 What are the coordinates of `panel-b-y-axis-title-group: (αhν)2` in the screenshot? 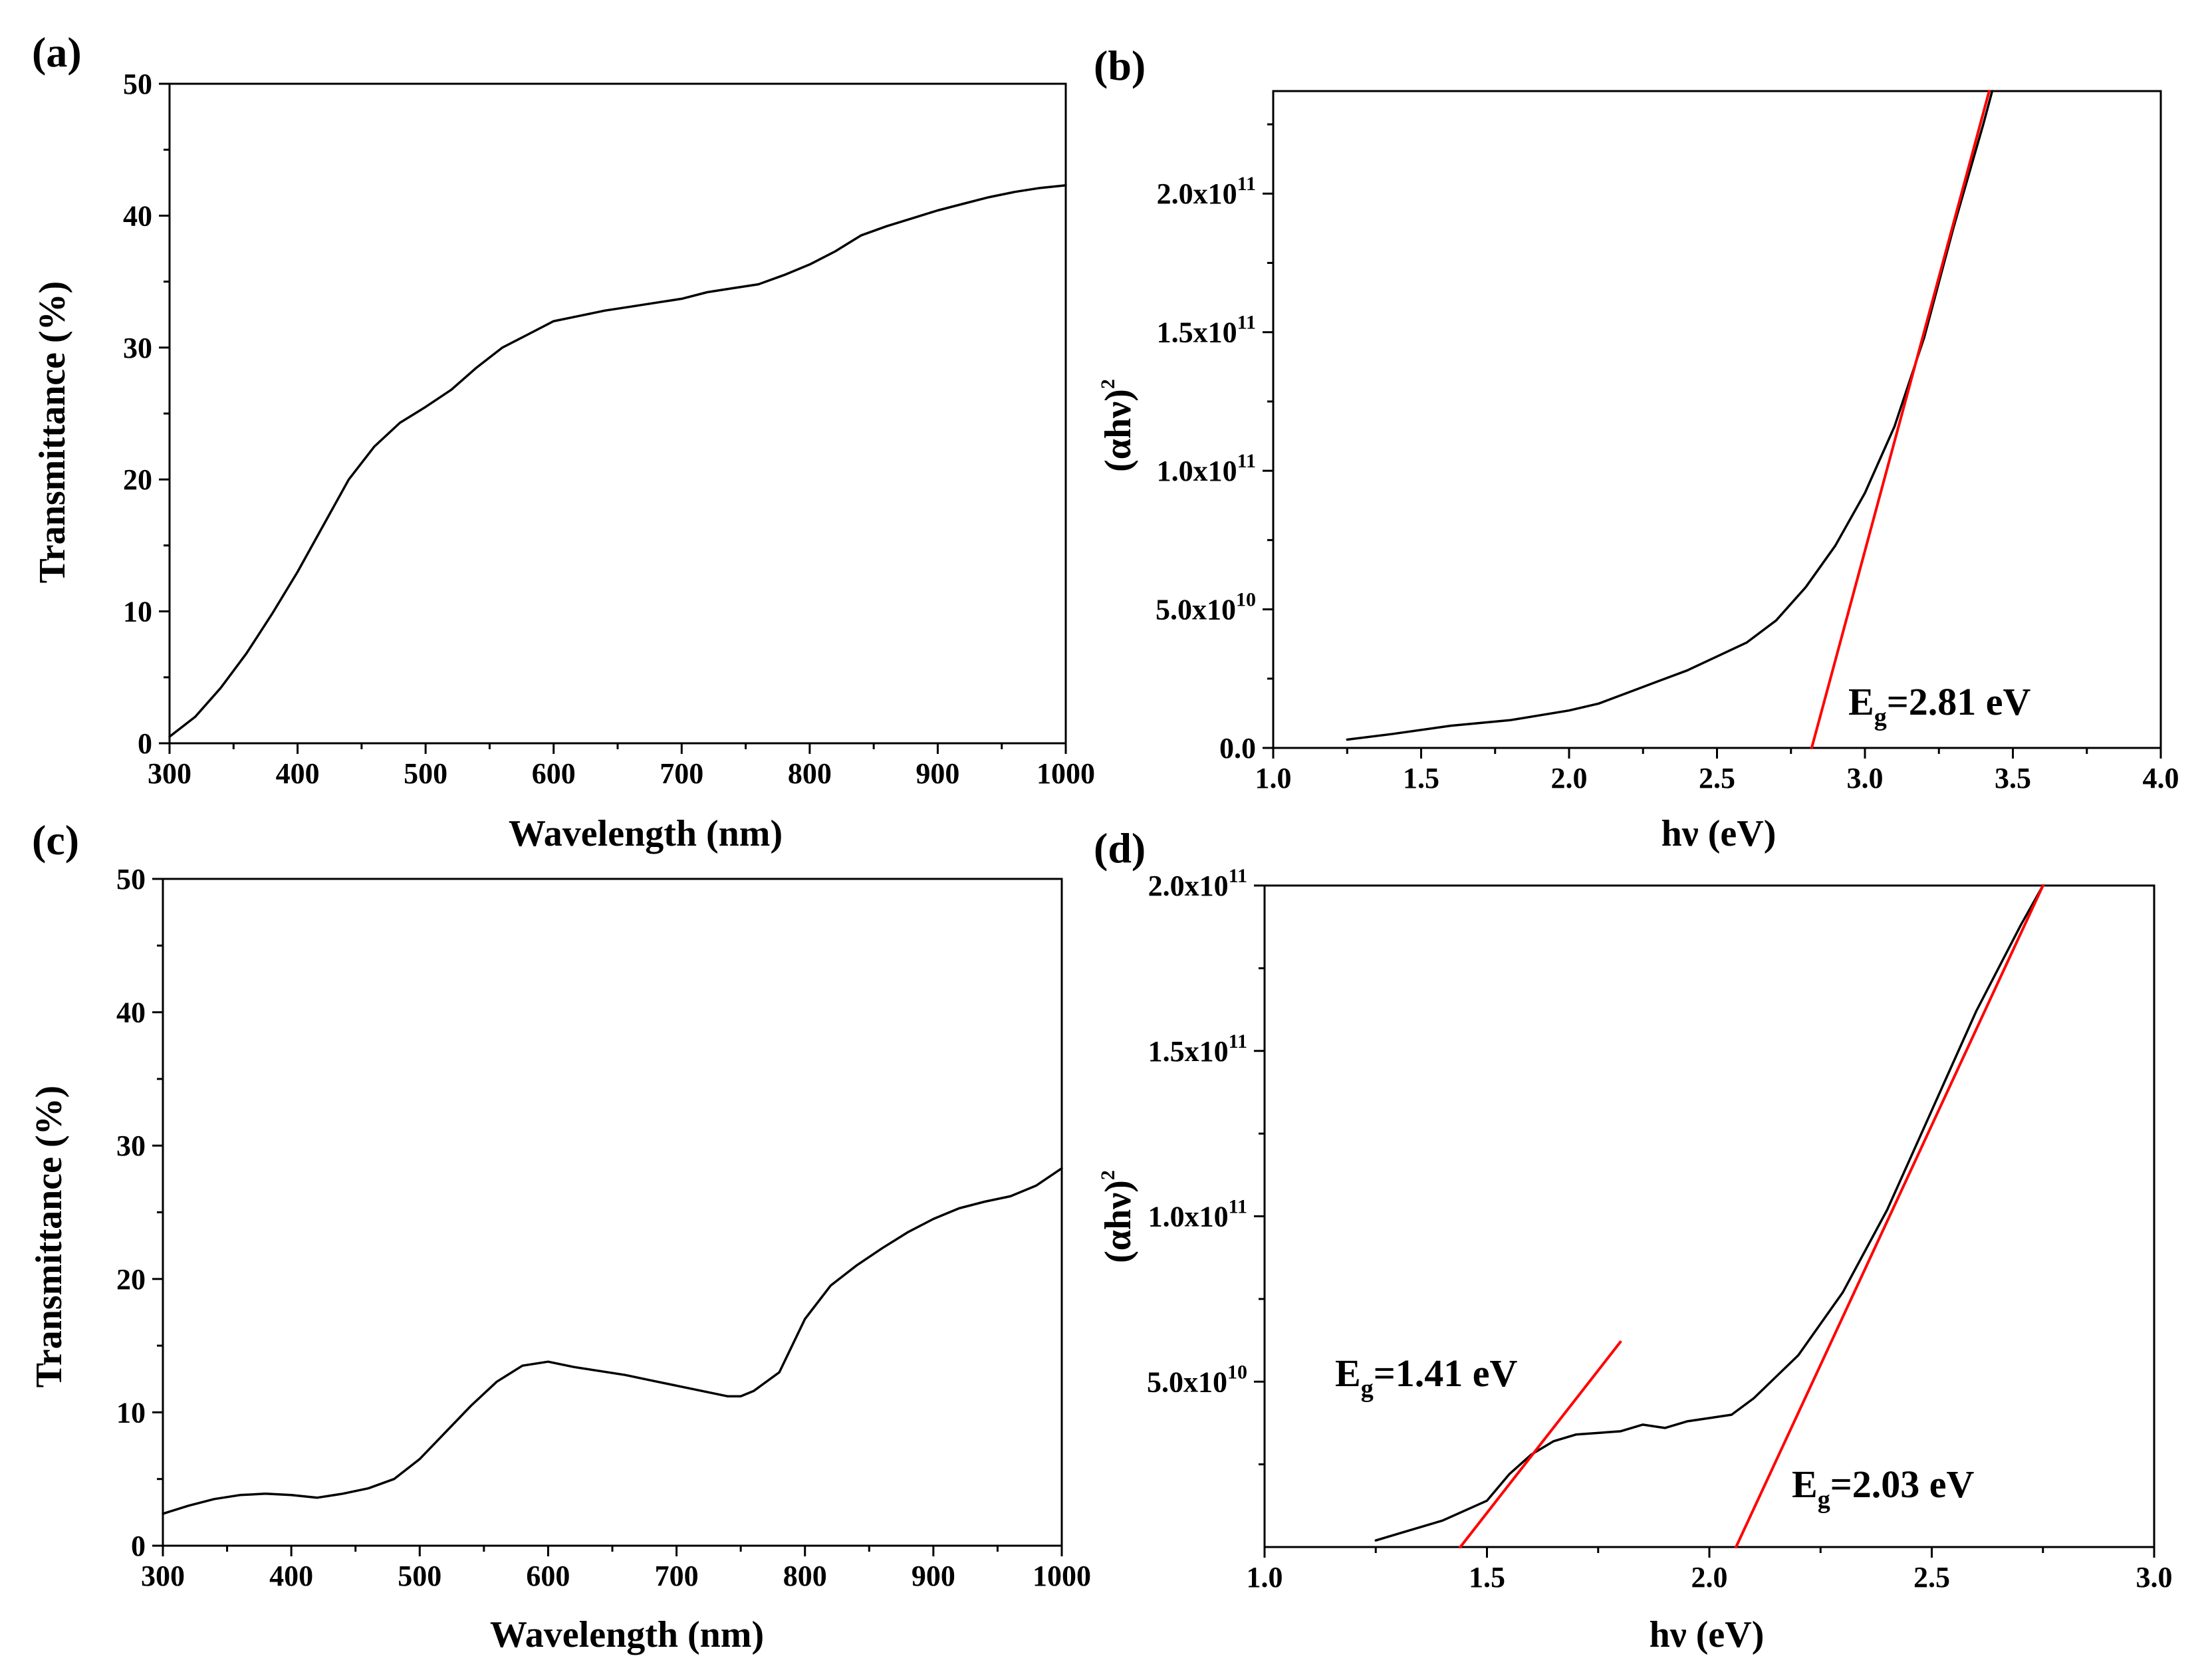 It's located at (1118, 425).